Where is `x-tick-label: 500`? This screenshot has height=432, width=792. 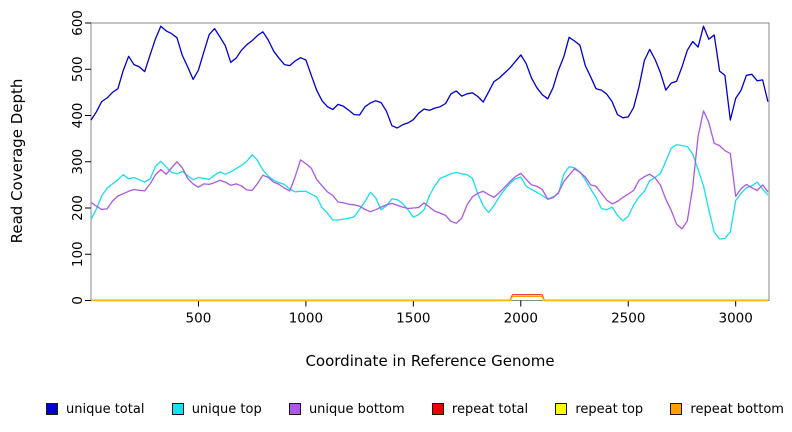 x-tick-label: 500 is located at coordinates (199, 319).